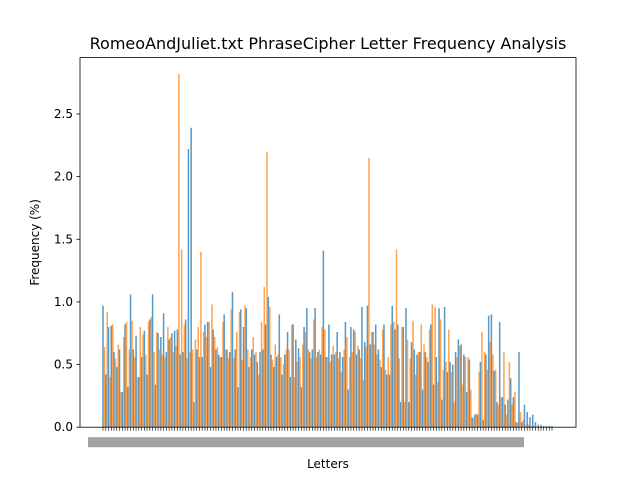  Describe the element at coordinates (63, 114) in the screenshot. I see `y-tick-label: 2.5` at that location.